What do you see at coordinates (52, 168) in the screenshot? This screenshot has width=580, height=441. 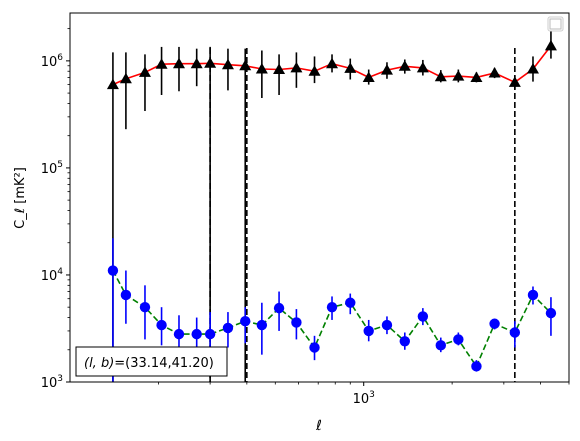 I see `y-tick-label: 105` at bounding box center [52, 168].